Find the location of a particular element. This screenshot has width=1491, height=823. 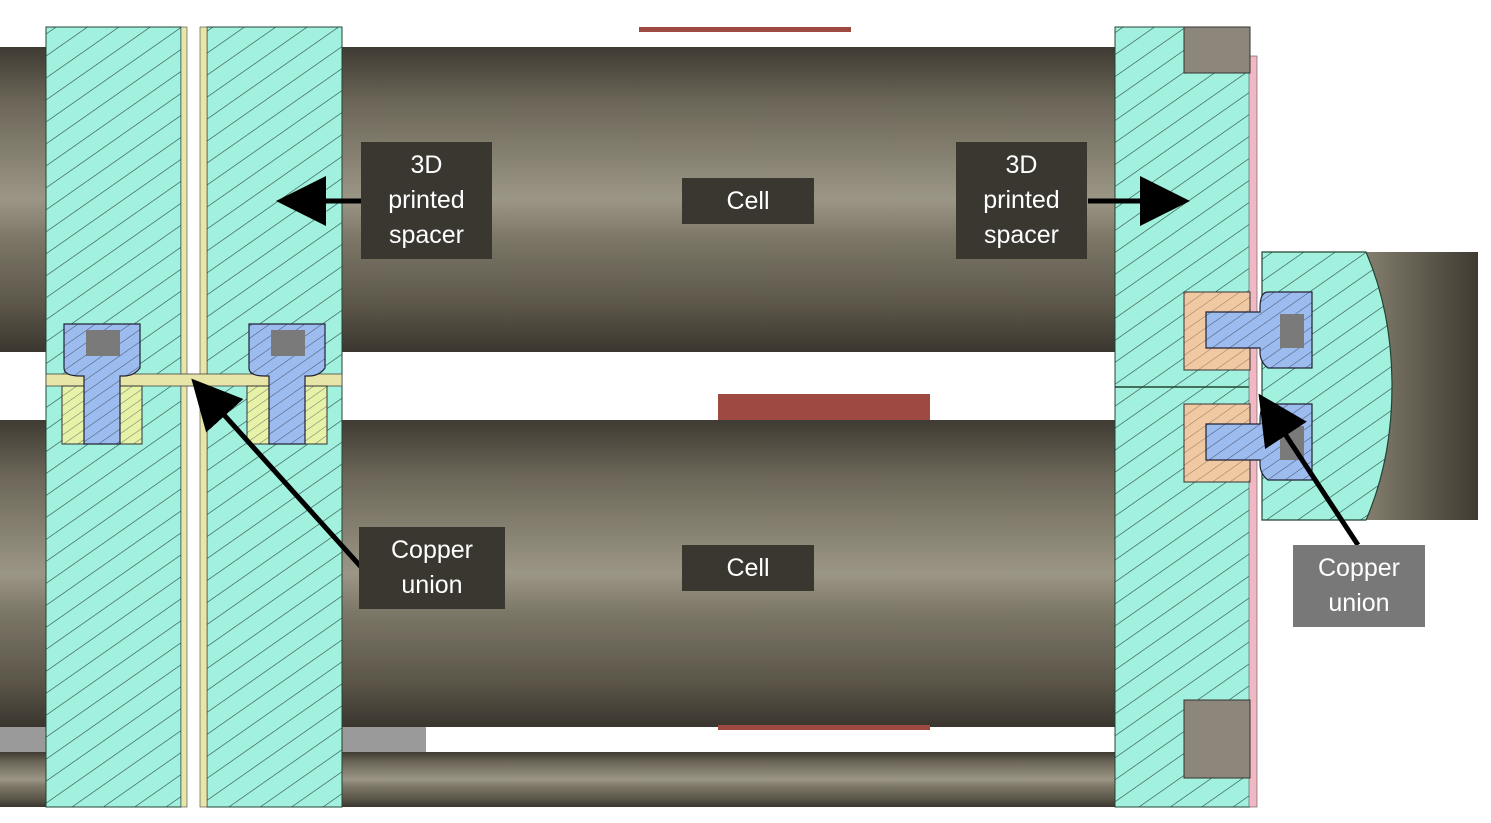

right-bolt-a is located at coordinates (1259, 330).